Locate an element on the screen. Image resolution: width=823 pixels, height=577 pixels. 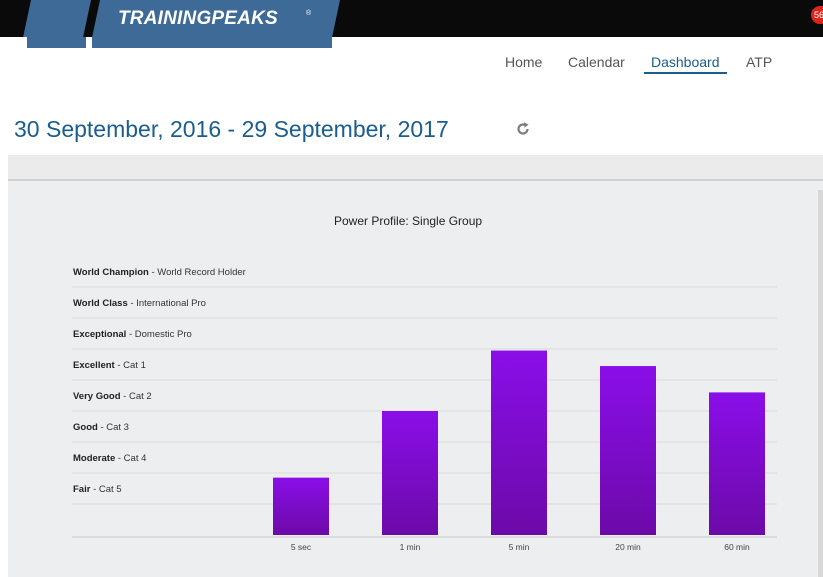
chart-title: Power Profile: Single Group is located at coordinates (408, 221).